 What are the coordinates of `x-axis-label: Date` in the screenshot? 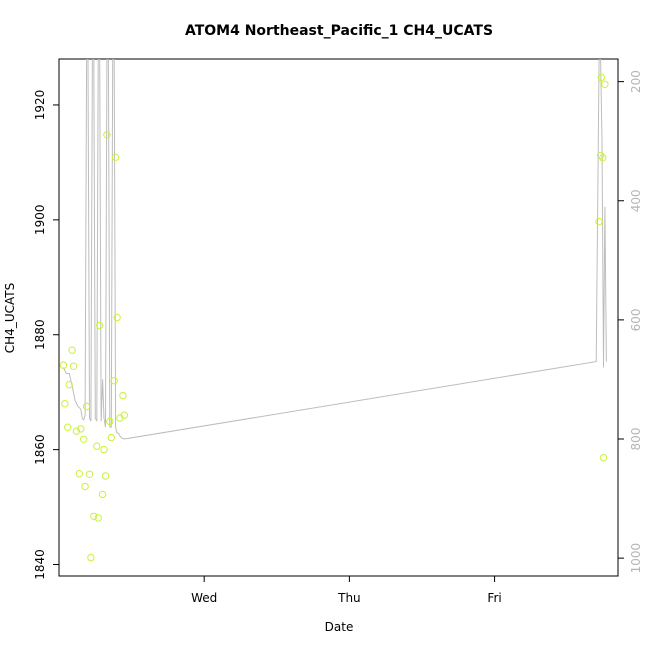 It's located at (339, 627).